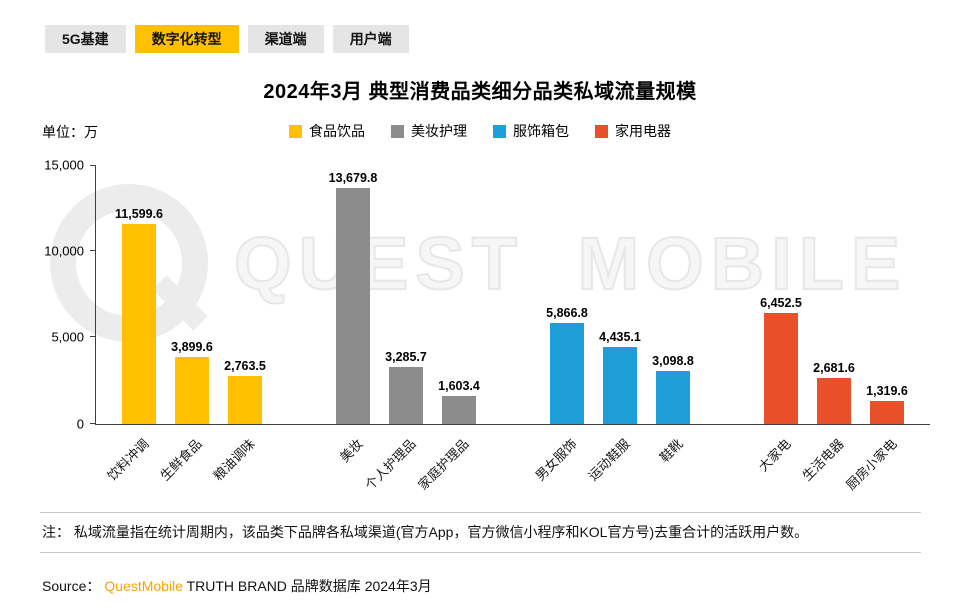 The width and height of the screenshot is (960, 610). I want to click on bar-column-家庭护理品: 1,603.4 家庭护理品, so click(447, 435).